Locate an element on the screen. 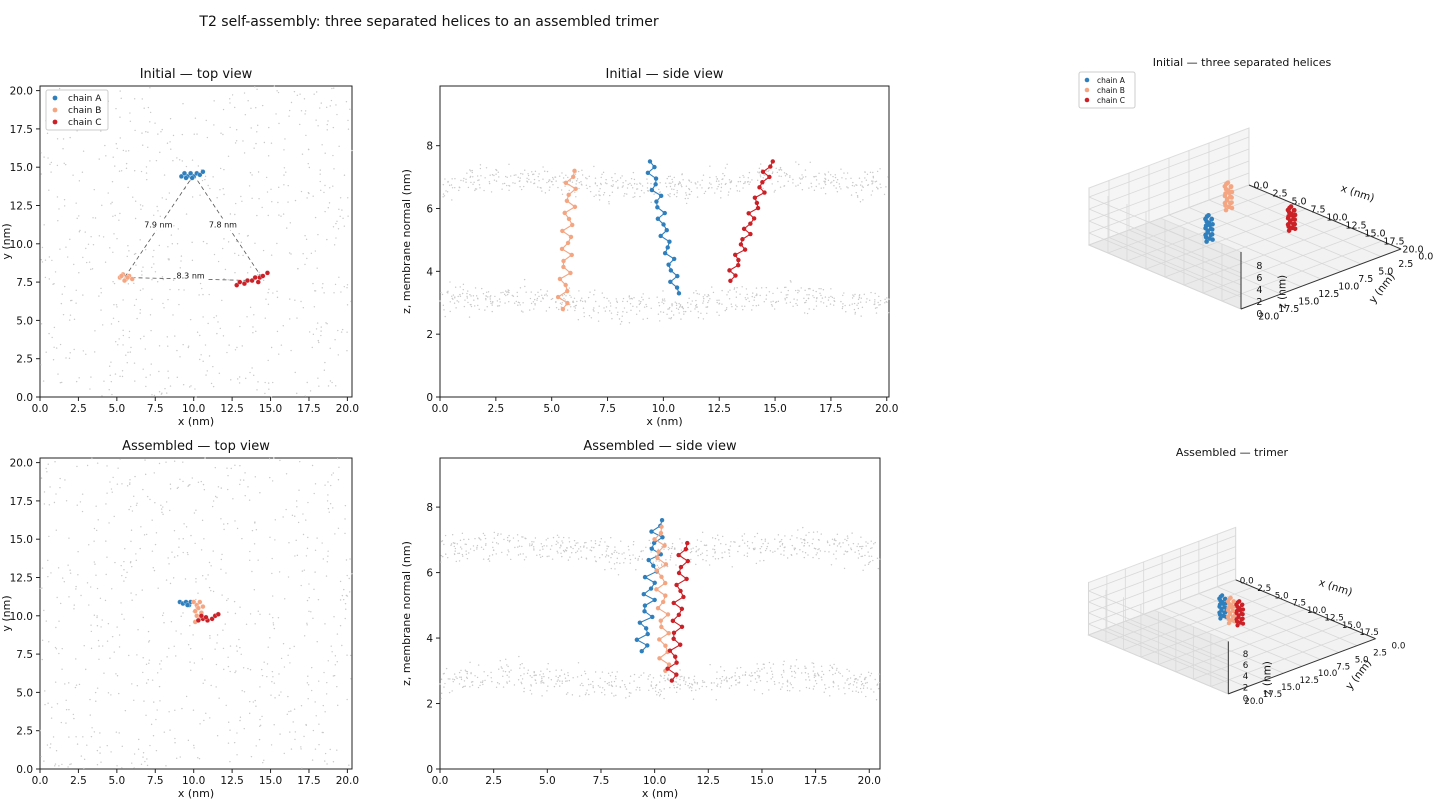 The height and width of the screenshot is (812, 1440). helix-chain-a-bead is located at coordinates (640, 622).